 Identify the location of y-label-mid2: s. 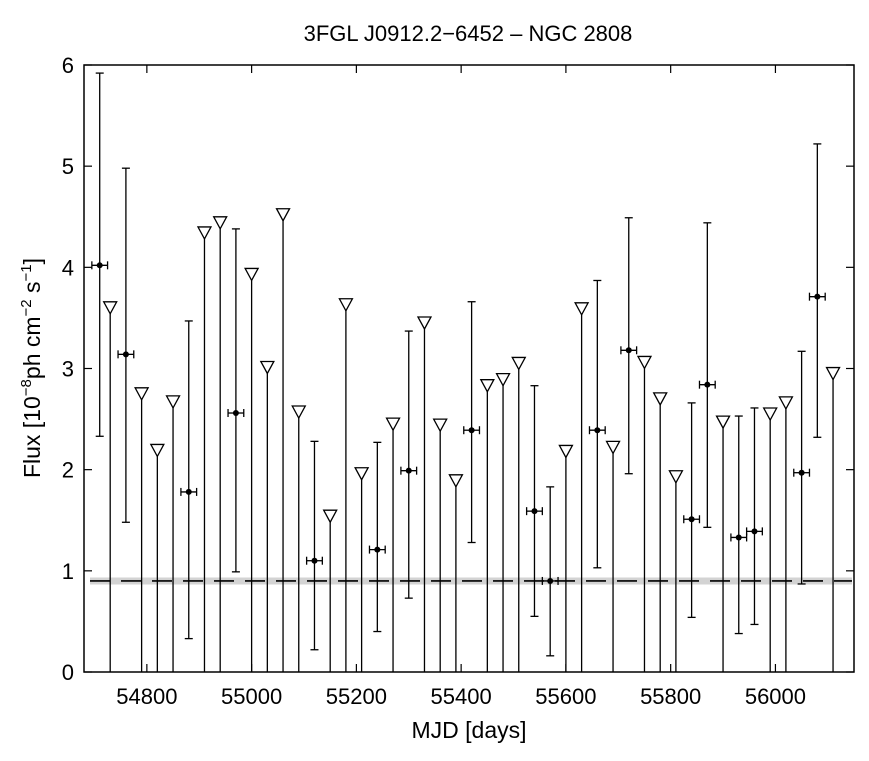
(32, 290).